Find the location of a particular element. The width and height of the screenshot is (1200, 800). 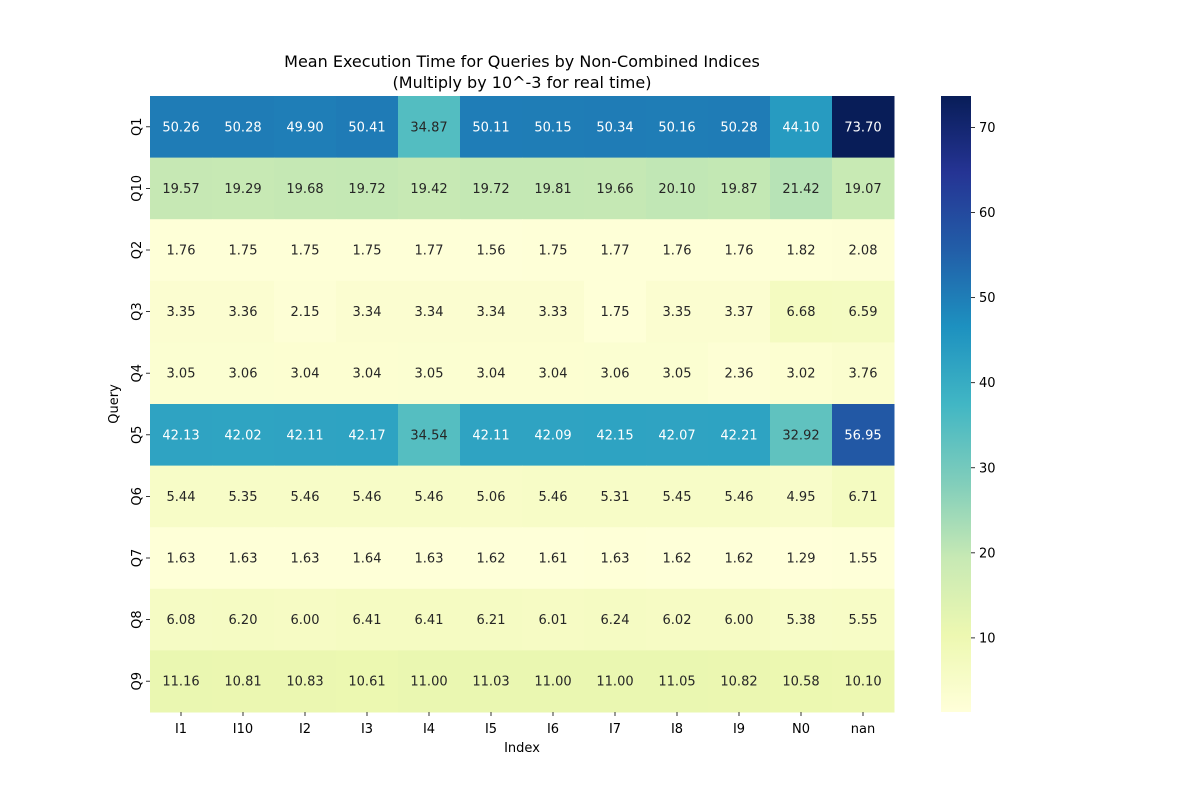

colorbar-tick-label: 40 is located at coordinates (987, 383).